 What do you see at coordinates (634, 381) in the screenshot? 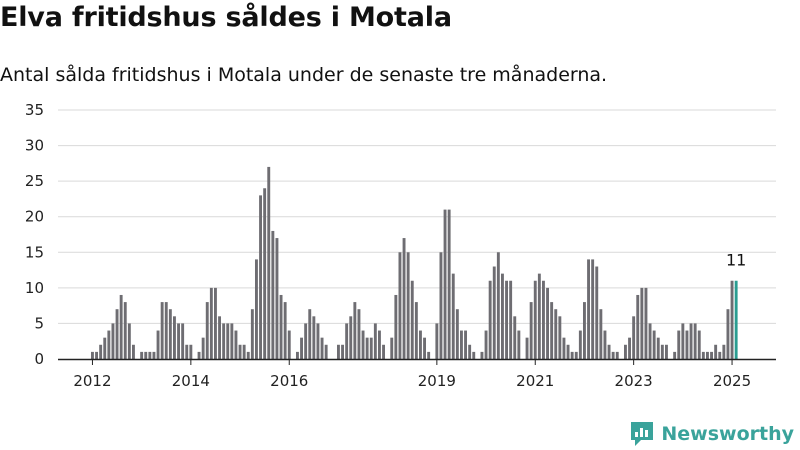
I see `x-tick-label: 2023` at bounding box center [634, 381].